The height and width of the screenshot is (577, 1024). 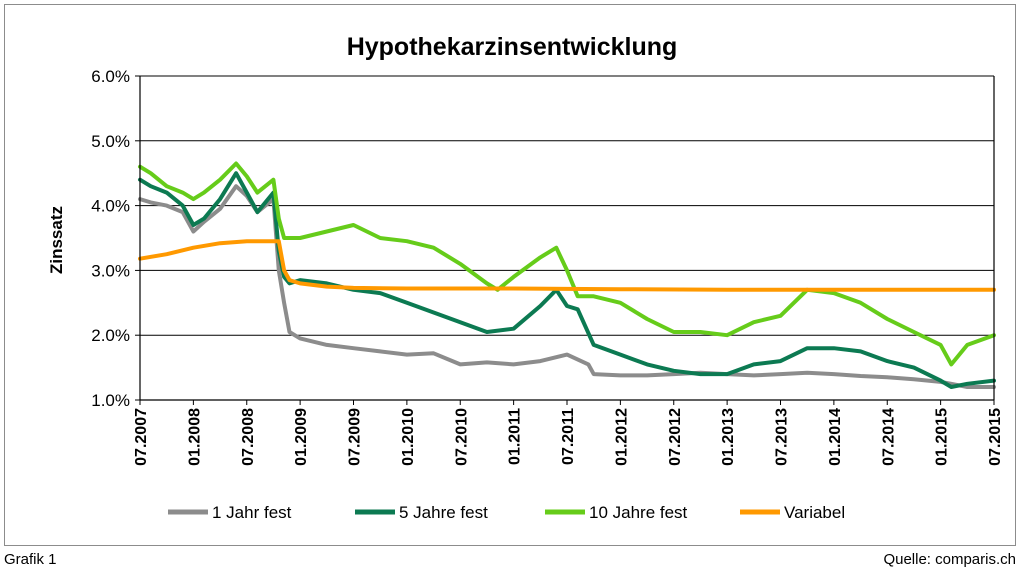 What do you see at coordinates (942, 437) in the screenshot?
I see `x-tick-label: 01.2015` at bounding box center [942, 437].